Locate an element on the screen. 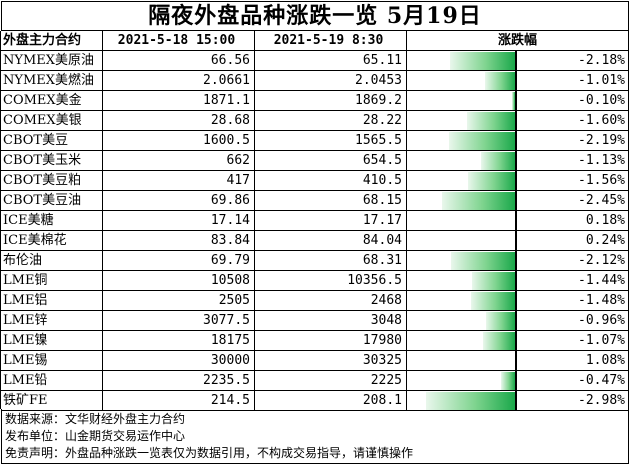 This screenshot has height=465, width=631. row-contract-name: LME铜 is located at coordinates (52, 281).